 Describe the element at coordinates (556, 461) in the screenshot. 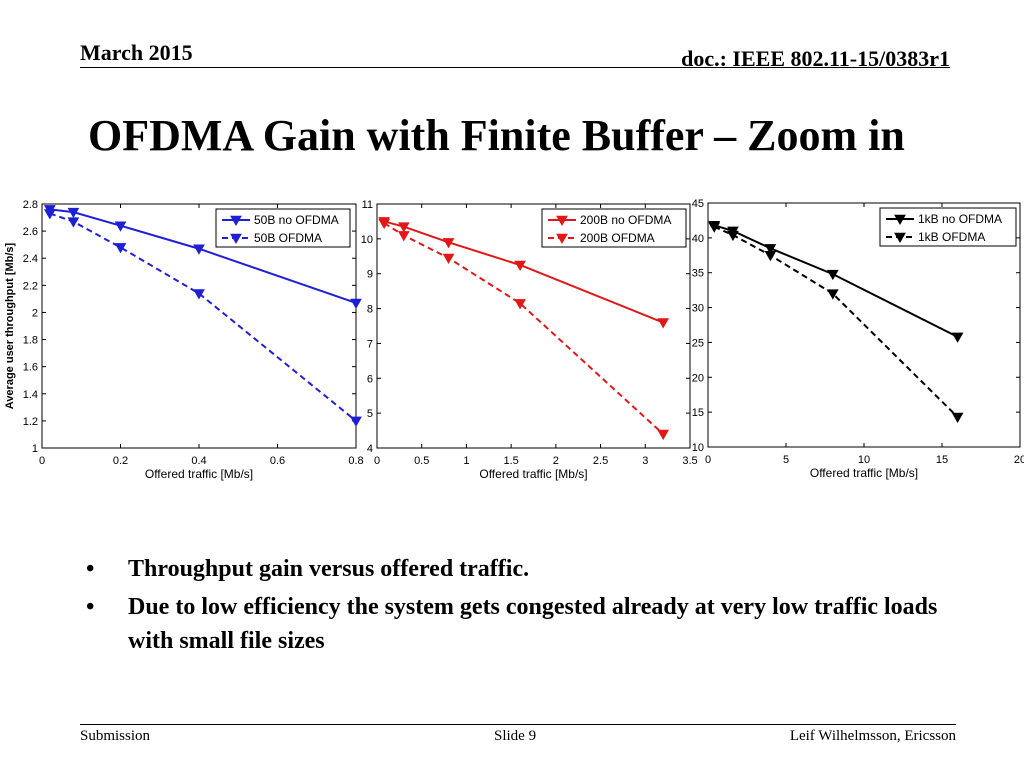

I see `x-tick-label: 2` at that location.